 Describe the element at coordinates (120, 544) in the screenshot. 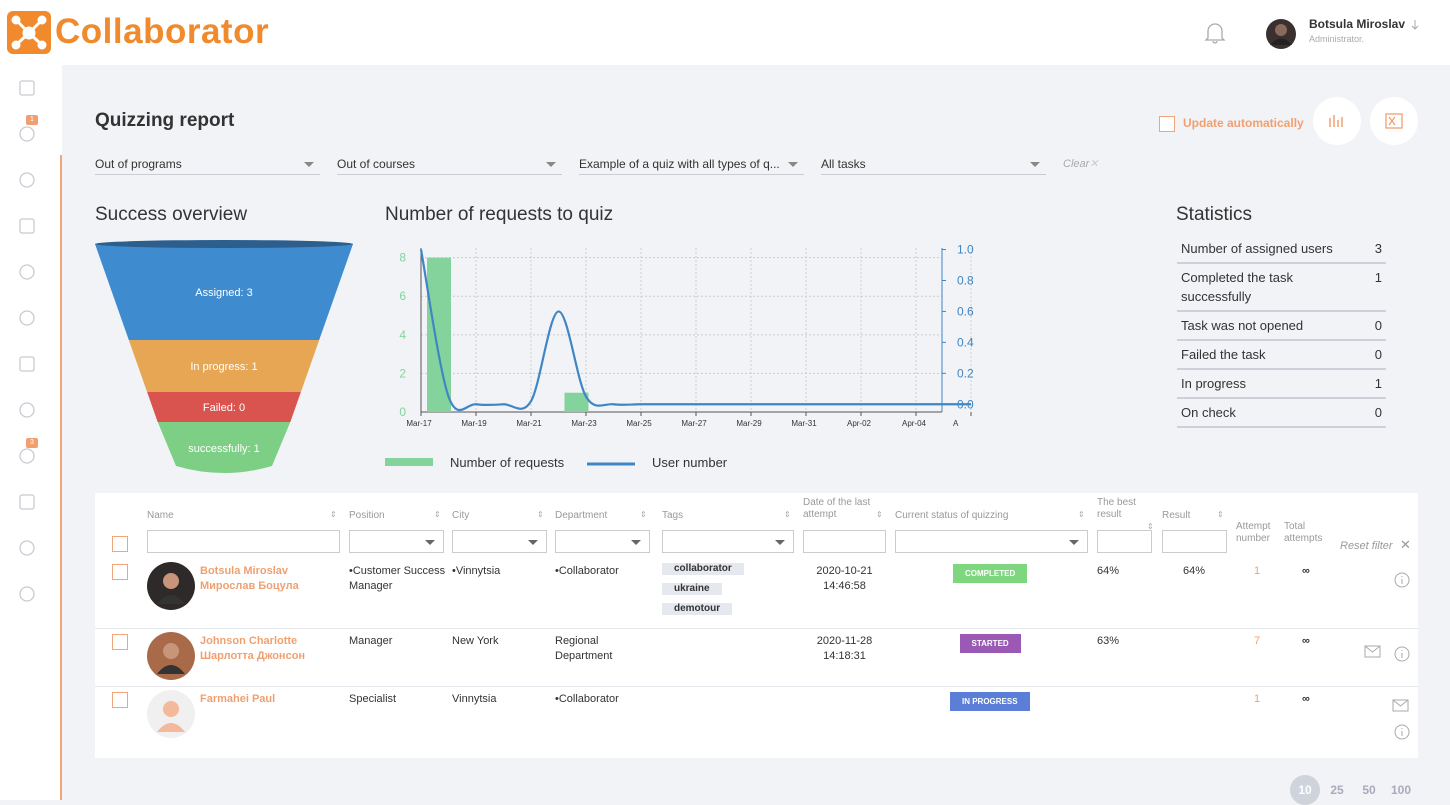

I see `header-checkbox` at that location.